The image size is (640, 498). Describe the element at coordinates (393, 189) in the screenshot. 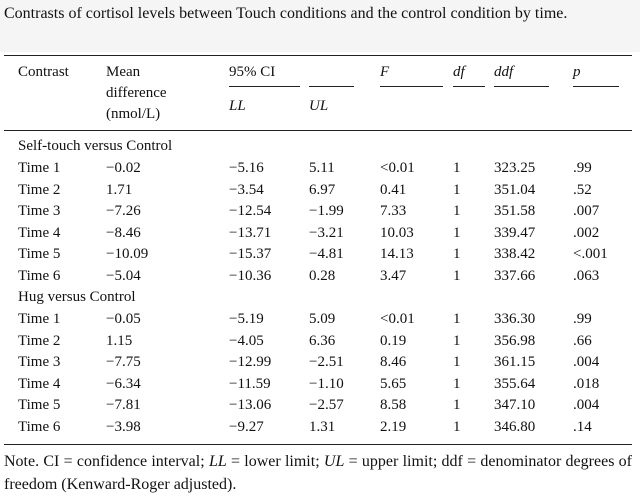

I see `f-value: 0.41` at that location.